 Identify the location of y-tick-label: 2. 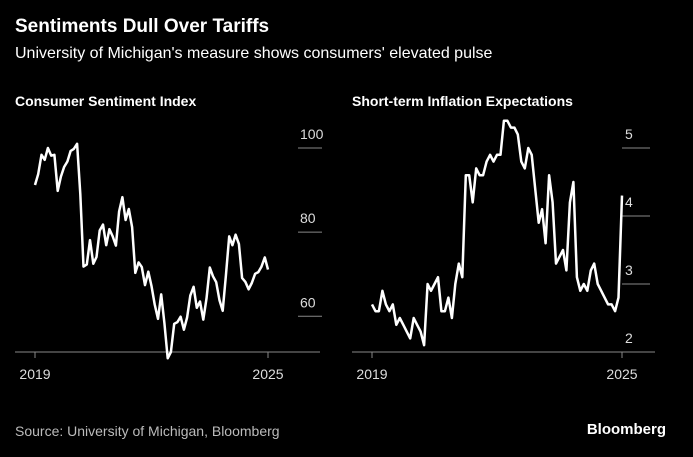
(629, 338).